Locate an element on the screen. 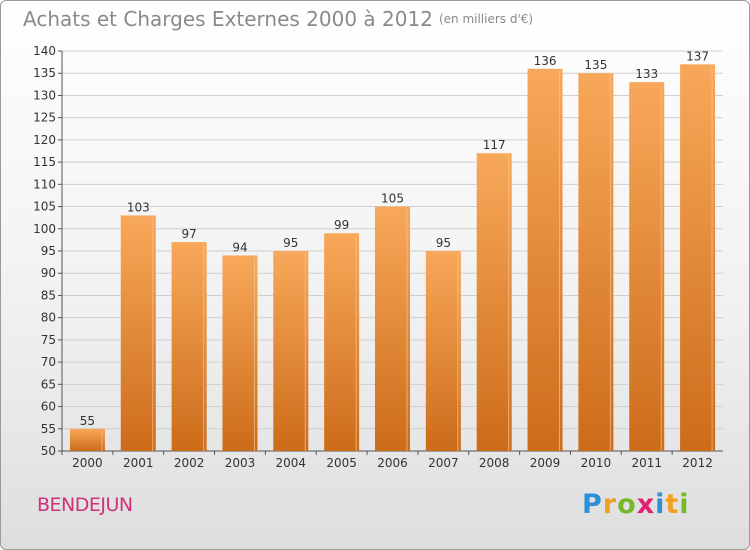  y-tick-label: 60 is located at coordinates (48, 407).